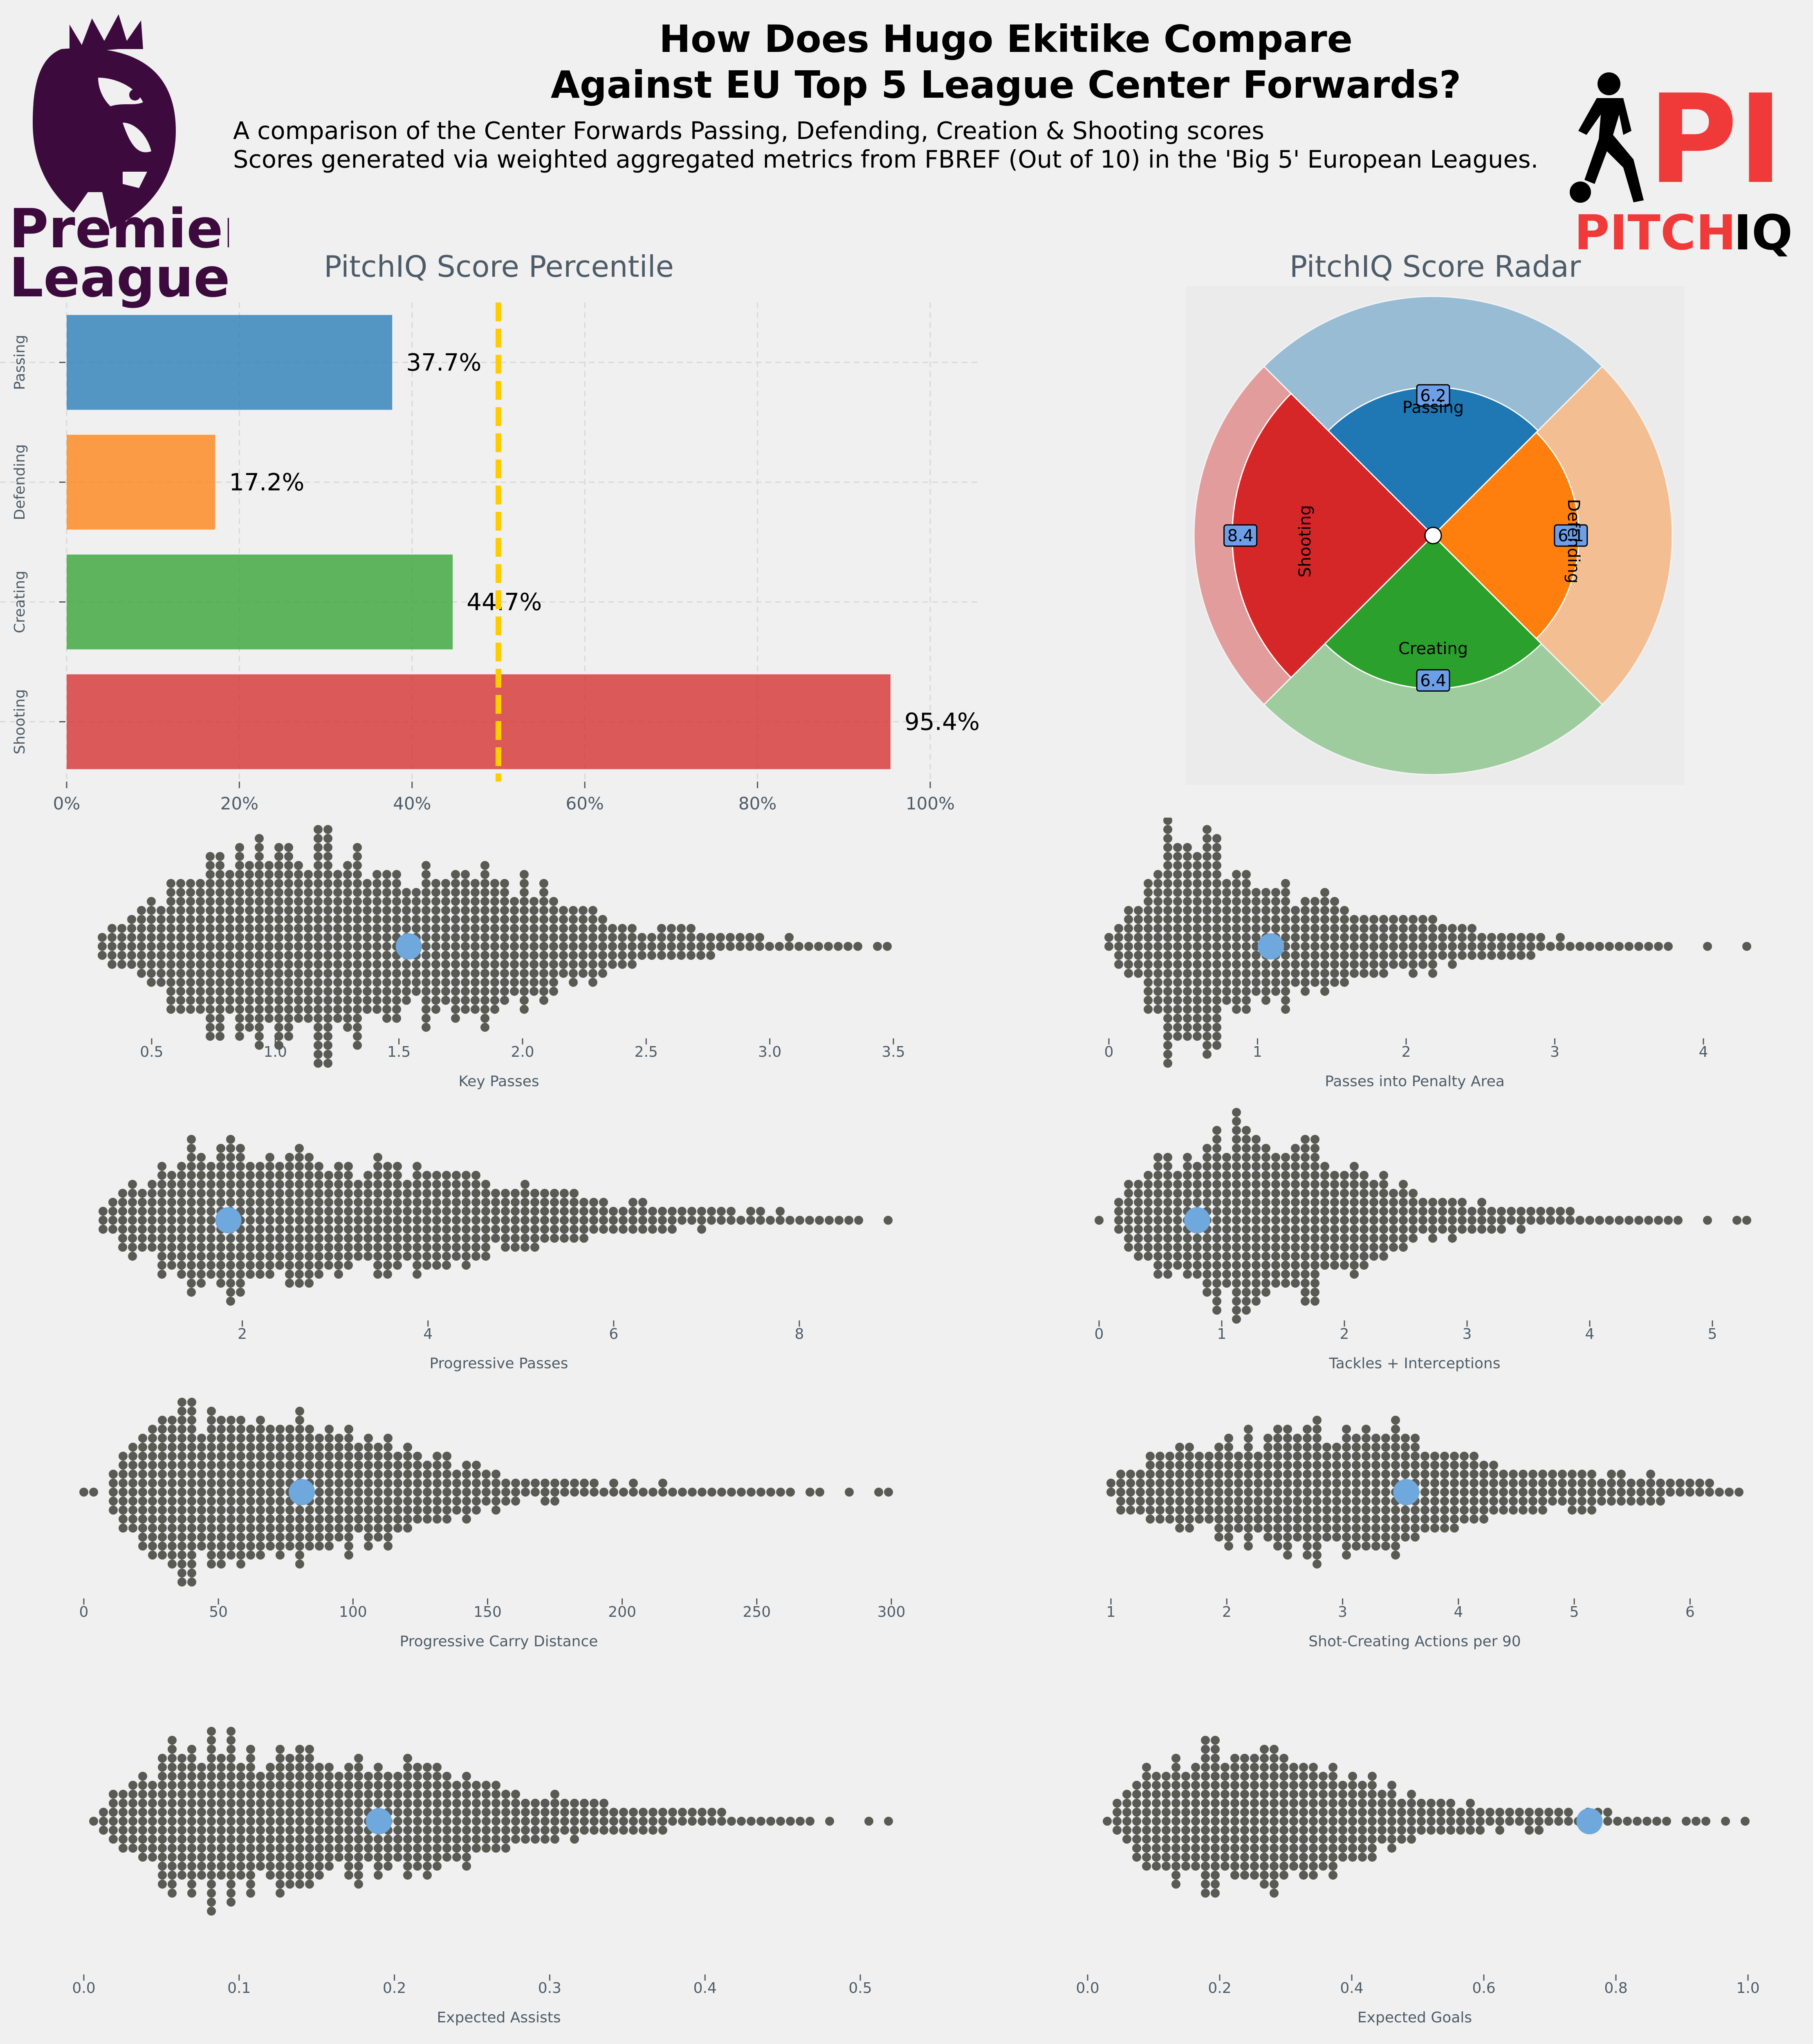  What do you see at coordinates (19, 363) in the screenshot?
I see `bar-category-label: Passing` at bounding box center [19, 363].